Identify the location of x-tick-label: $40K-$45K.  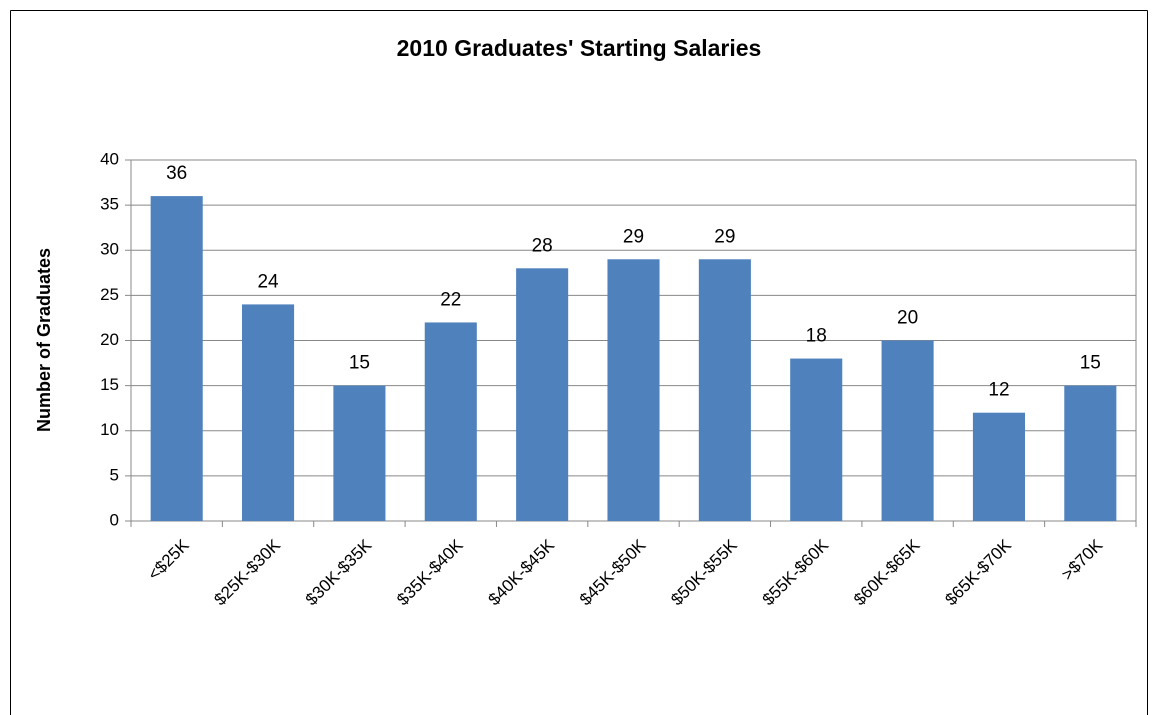
(522, 572).